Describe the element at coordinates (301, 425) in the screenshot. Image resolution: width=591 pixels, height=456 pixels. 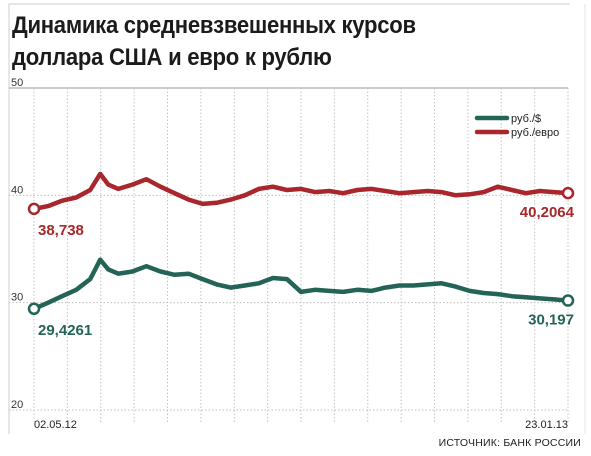
I see `x-axis-ticks: 02.05.12 23.01.13` at that location.